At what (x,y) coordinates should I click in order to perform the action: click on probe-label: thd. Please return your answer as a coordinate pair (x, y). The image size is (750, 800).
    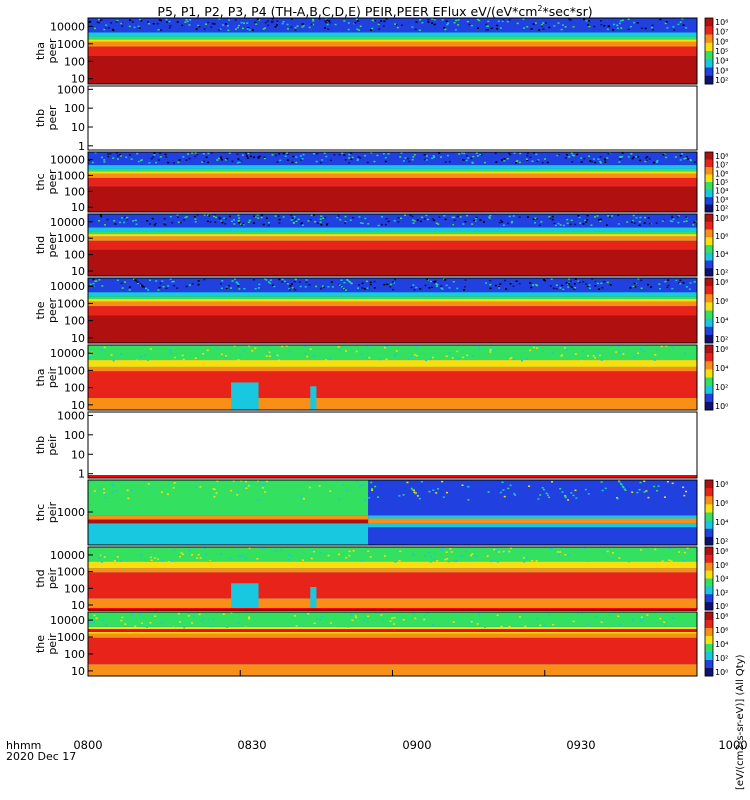
    Looking at the image, I should click on (40, 245).